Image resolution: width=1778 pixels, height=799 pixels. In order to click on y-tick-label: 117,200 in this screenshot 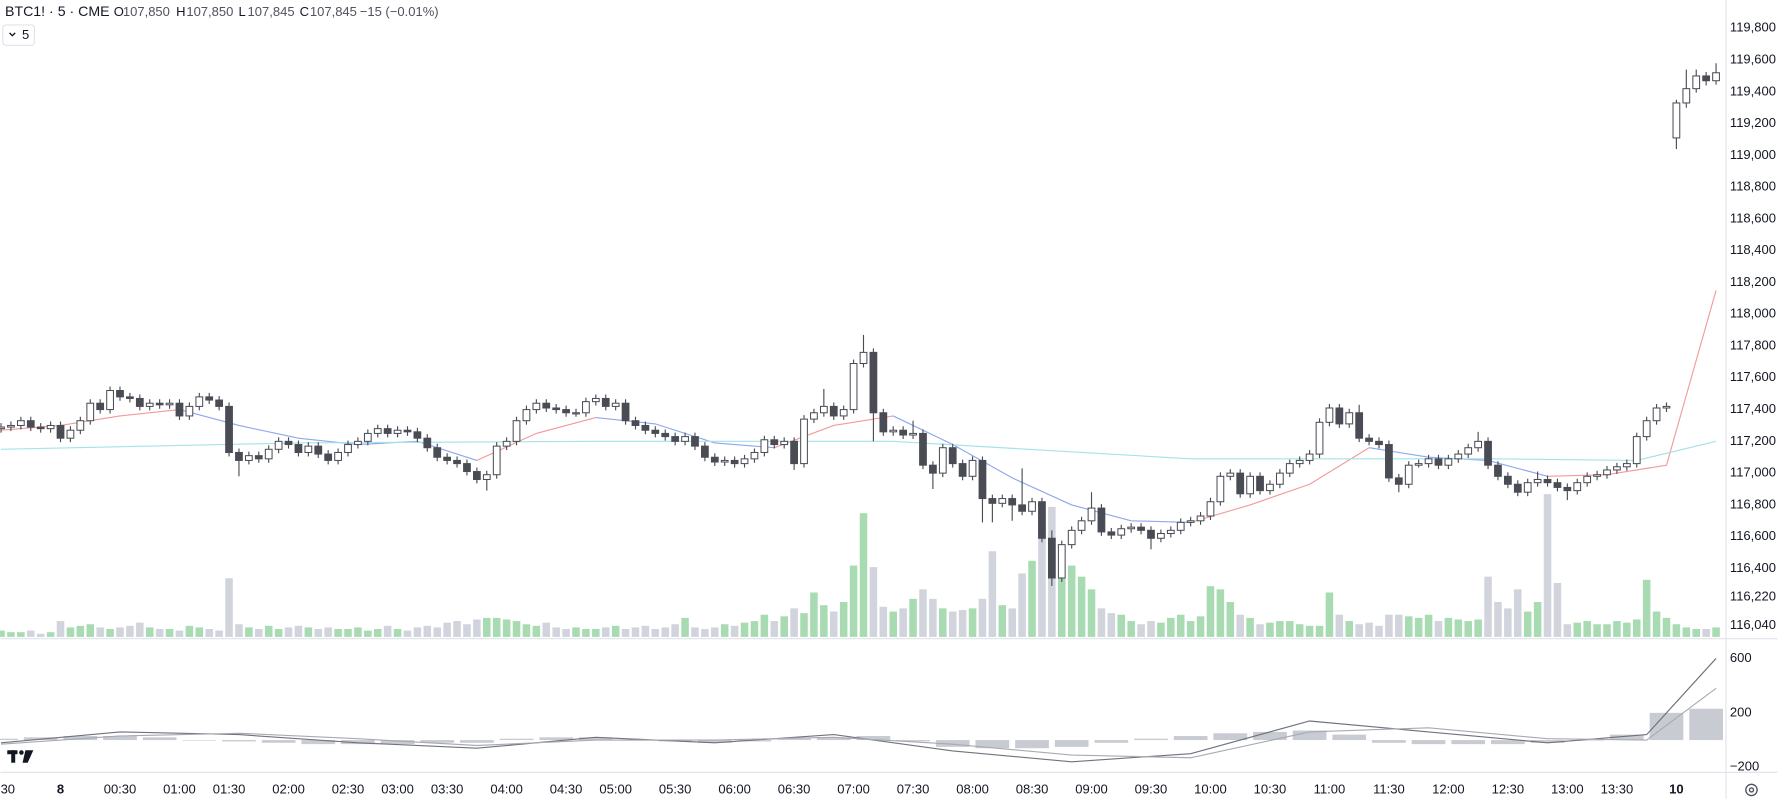, I will do `click(1753, 440)`.